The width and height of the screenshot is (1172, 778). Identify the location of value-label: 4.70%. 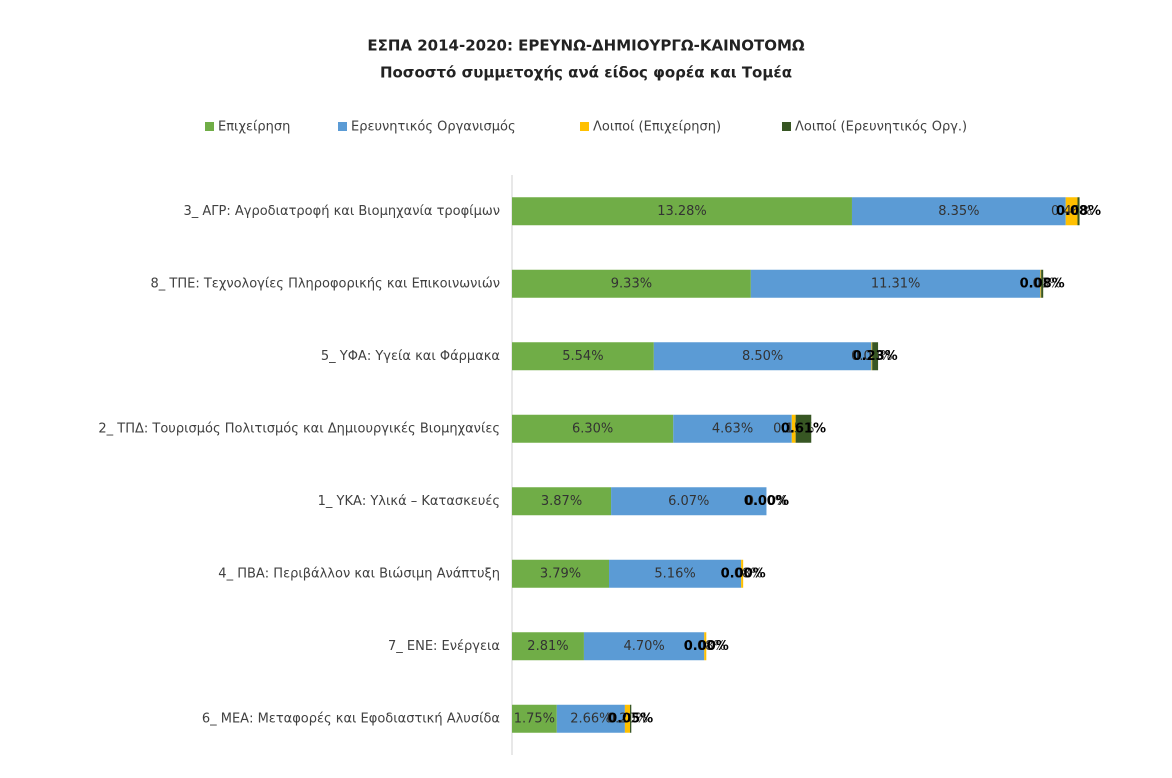
(643, 646).